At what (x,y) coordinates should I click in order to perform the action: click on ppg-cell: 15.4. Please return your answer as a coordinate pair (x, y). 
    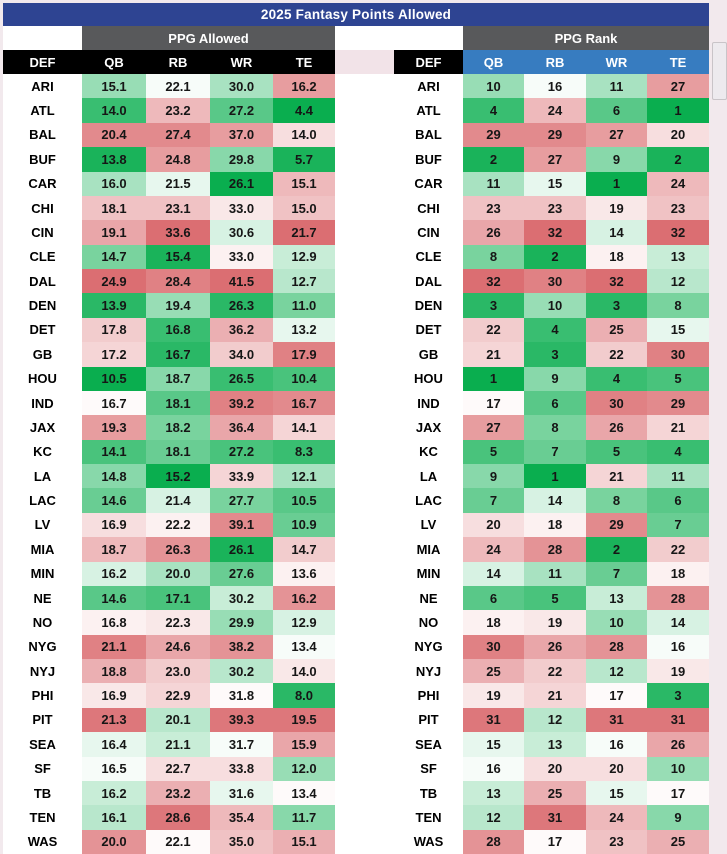
    Looking at the image, I should click on (178, 256).